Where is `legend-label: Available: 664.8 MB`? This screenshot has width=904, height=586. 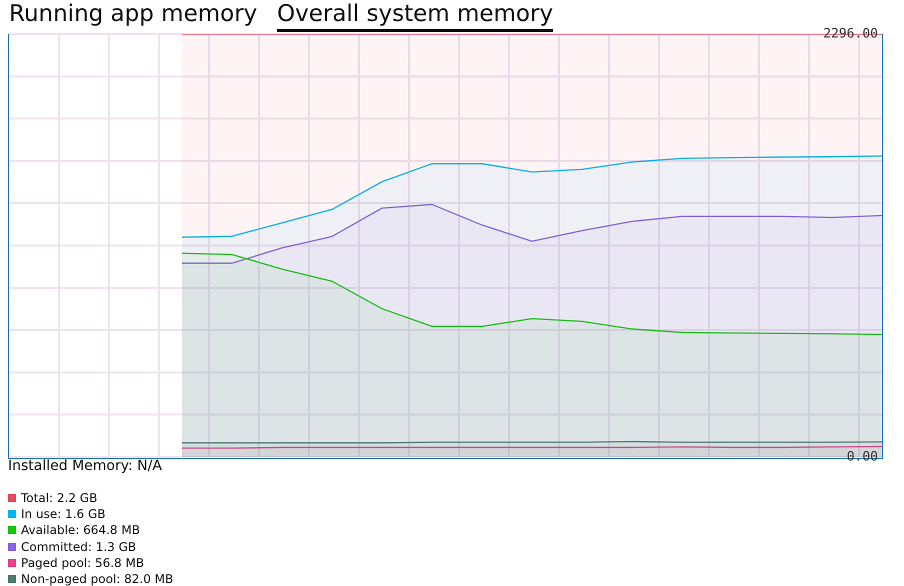
legend-label: Available: 664.8 MB is located at coordinates (80, 530).